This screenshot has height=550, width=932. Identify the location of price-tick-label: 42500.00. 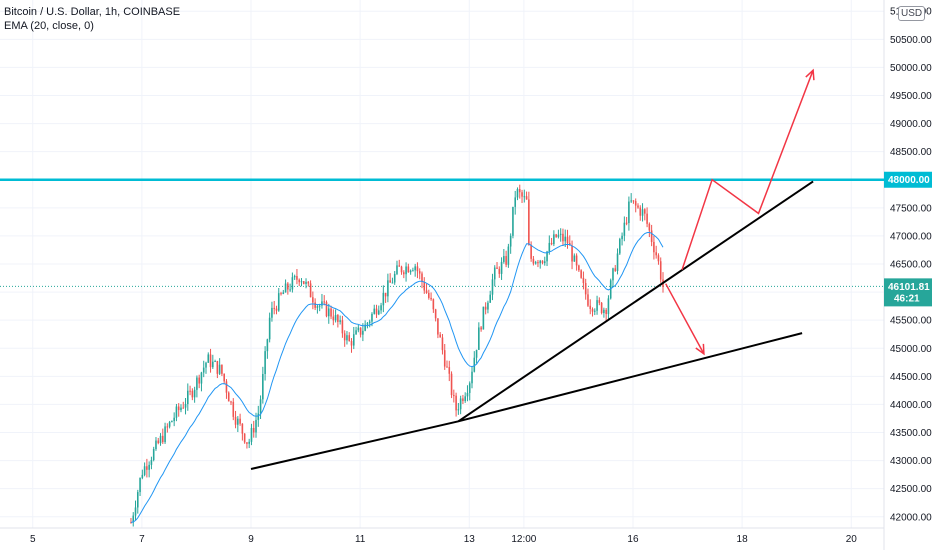
(911, 489).